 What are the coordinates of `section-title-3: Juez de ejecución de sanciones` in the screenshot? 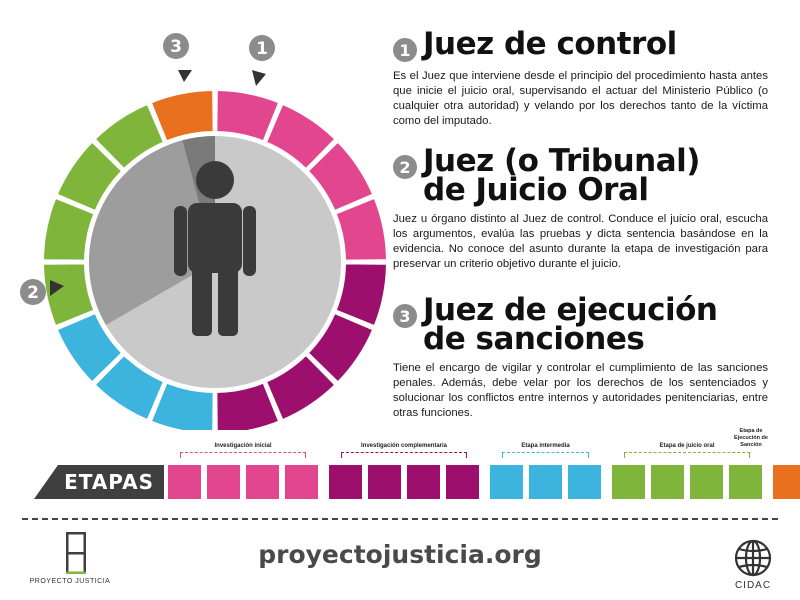 It's located at (570, 326).